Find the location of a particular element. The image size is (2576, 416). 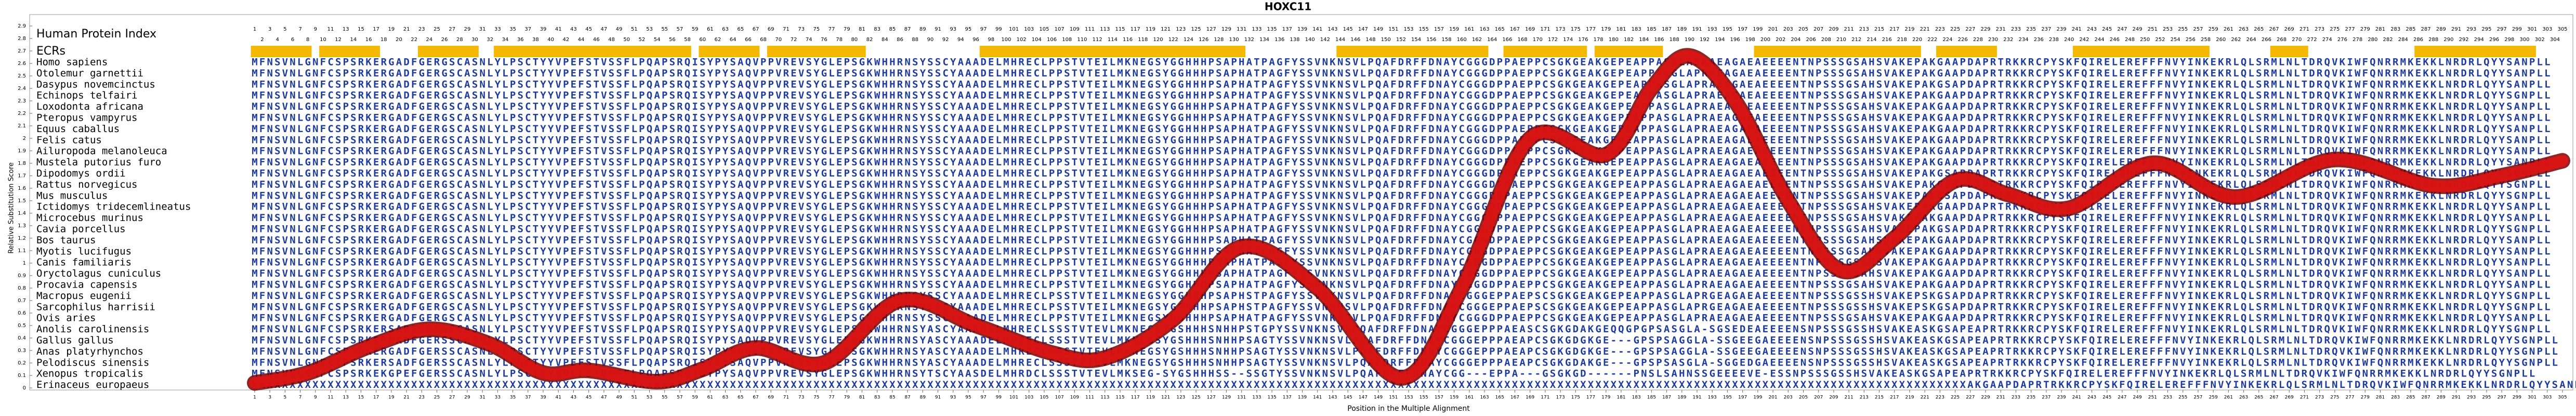

human-index: 135 is located at coordinates (1272, 30).